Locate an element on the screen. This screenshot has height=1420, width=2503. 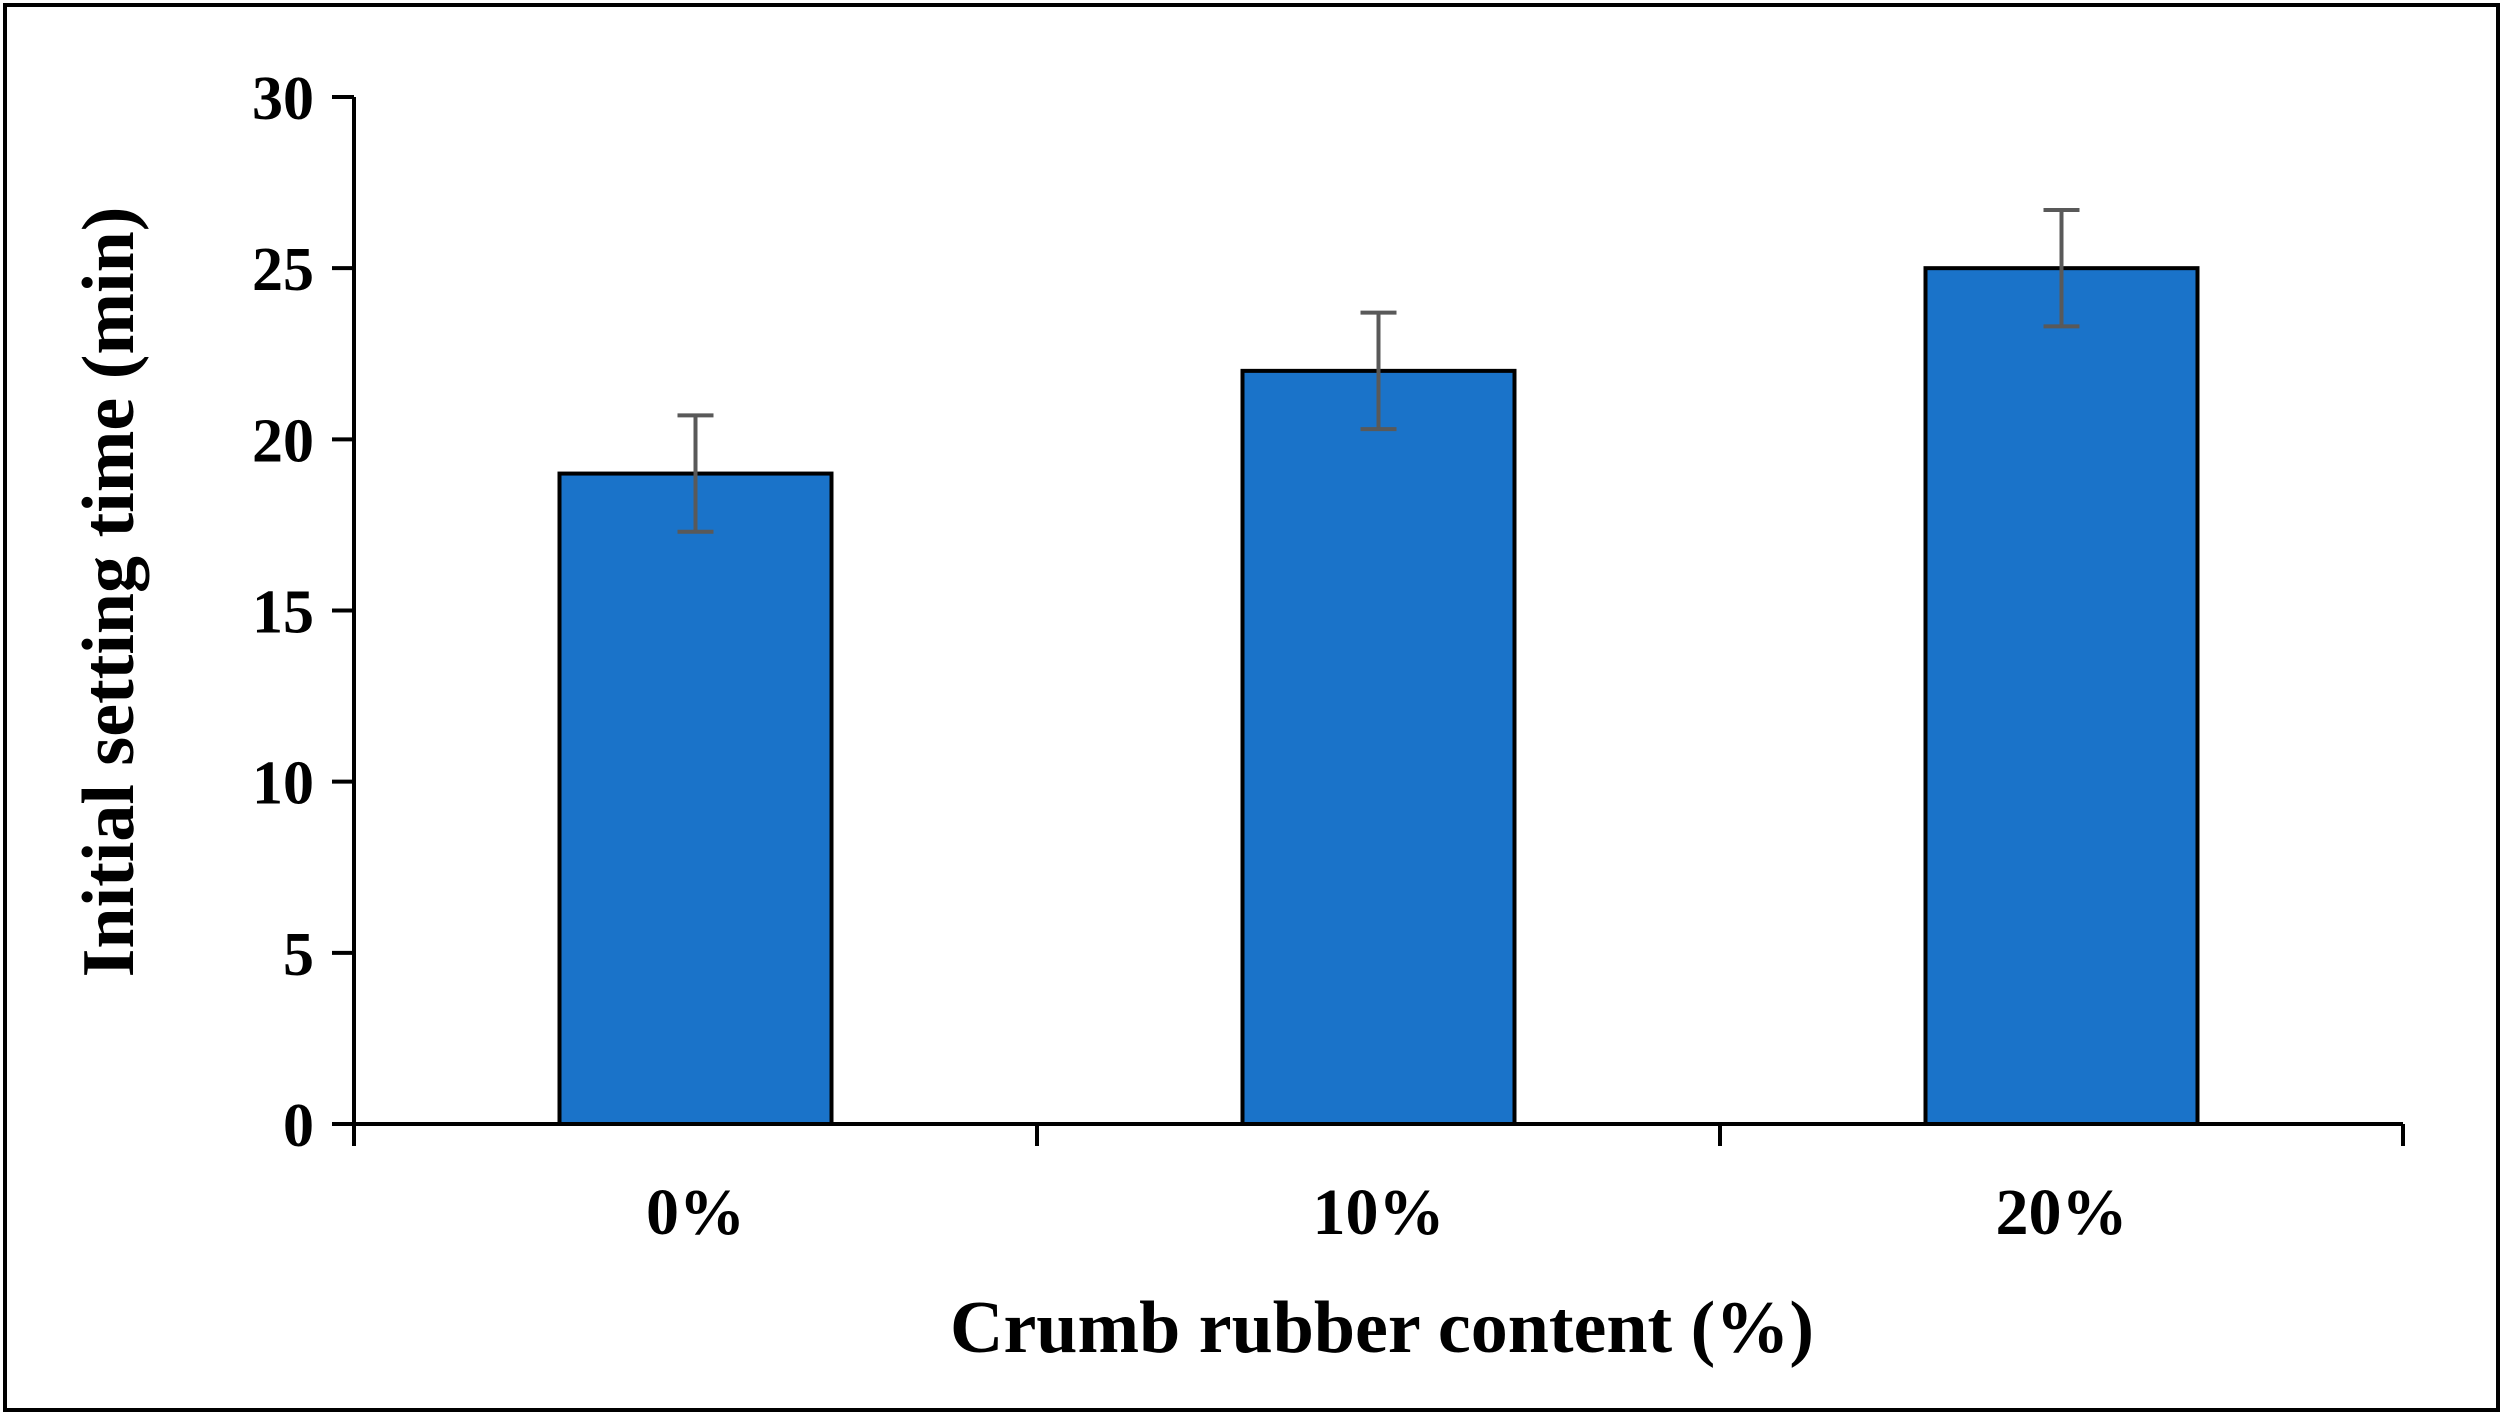
y-tick-label-1: 5 is located at coordinates (298, 955).